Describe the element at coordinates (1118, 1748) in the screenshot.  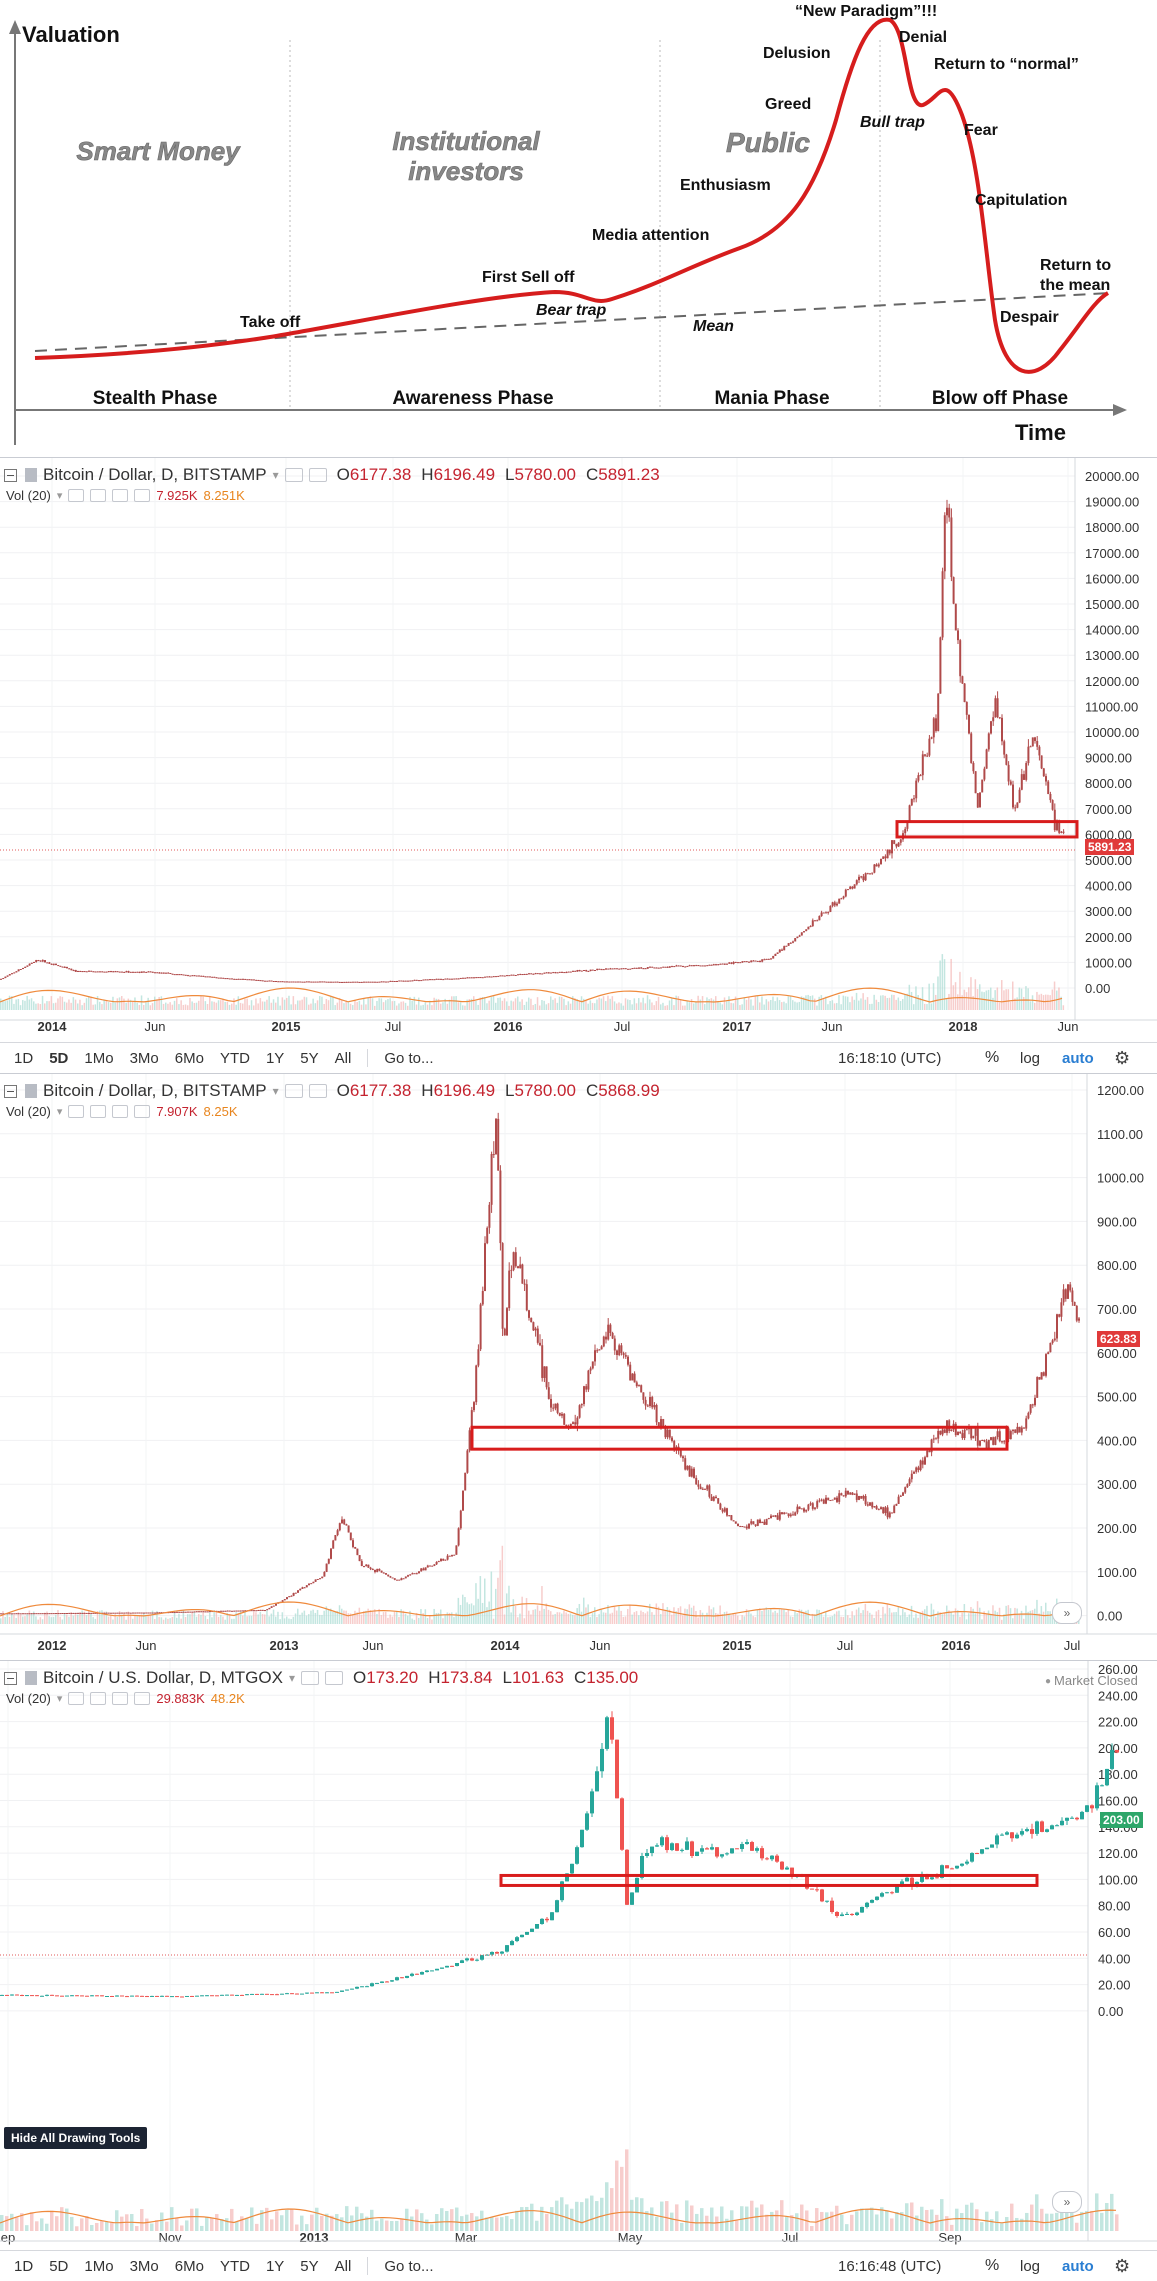
I see `y-tick-label: 200.00` at that location.